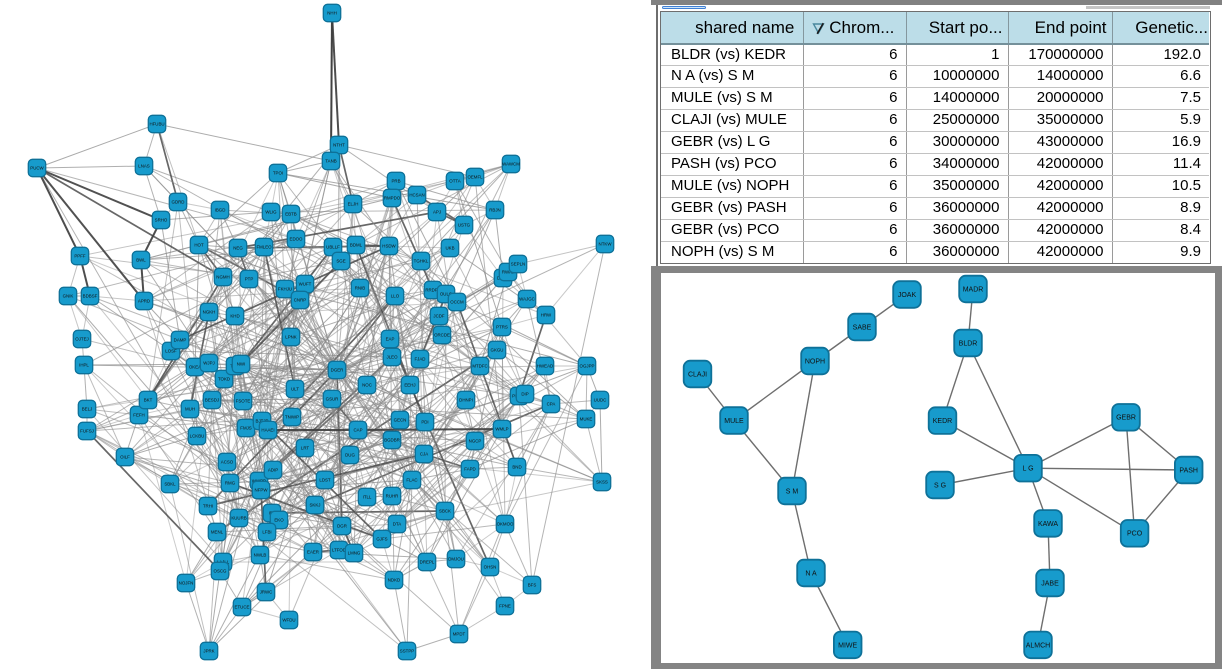 Image resolution: width=1222 pixels, height=669 pixels. Describe the element at coordinates (505, 606) in the screenshot. I see `svg-text: FPNE` at that location.